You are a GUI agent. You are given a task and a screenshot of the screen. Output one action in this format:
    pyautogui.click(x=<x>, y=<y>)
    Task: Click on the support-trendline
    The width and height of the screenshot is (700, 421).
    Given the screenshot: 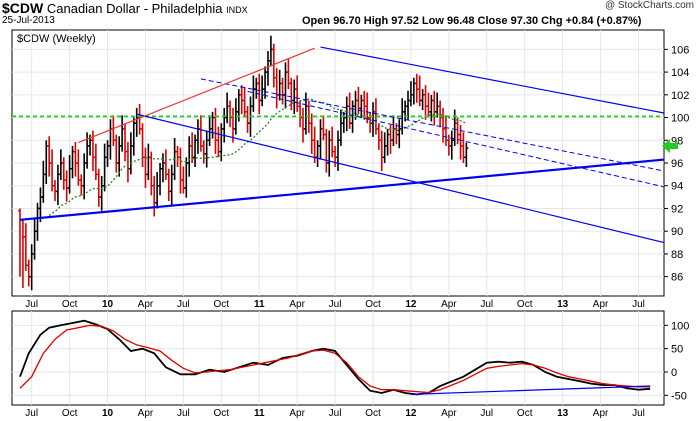 What is the action you would take?
    pyautogui.click(x=342, y=189)
    